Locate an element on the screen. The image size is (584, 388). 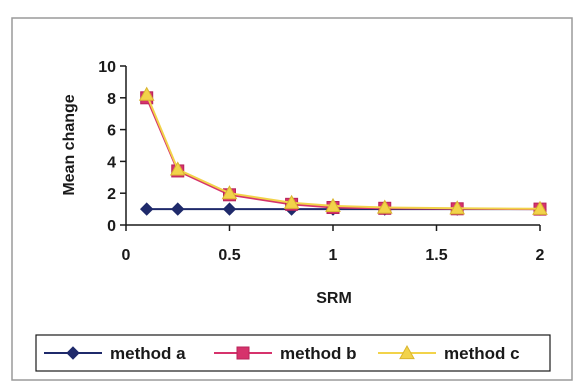
legend-entry-label: method c is located at coordinates (482, 353).